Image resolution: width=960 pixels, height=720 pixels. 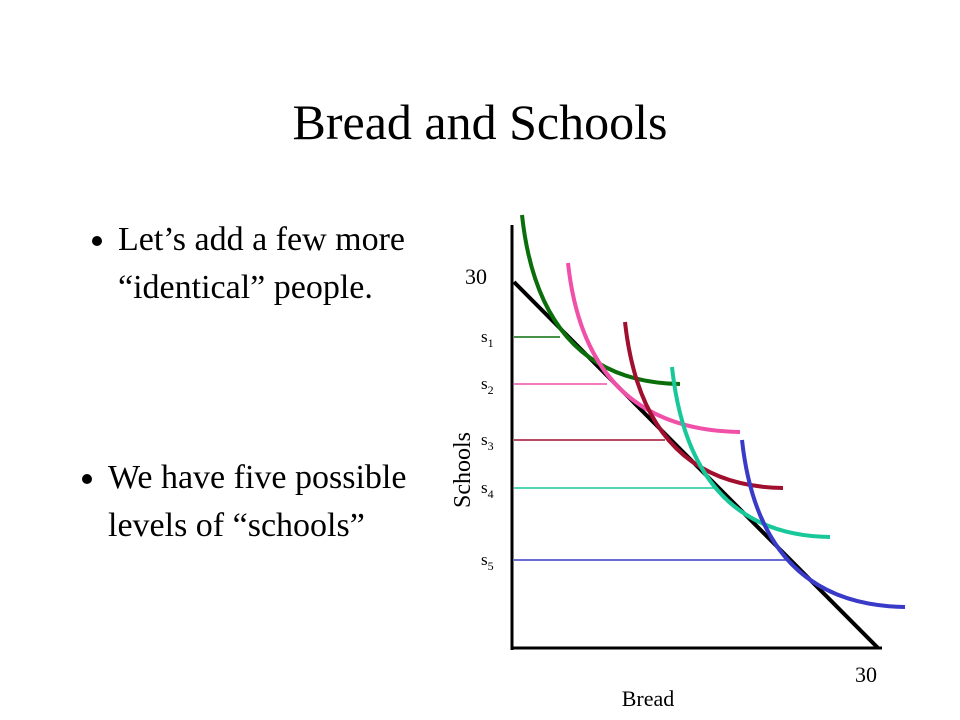 What do you see at coordinates (491, 343) in the screenshot?
I see `level-sub: 1` at bounding box center [491, 343].